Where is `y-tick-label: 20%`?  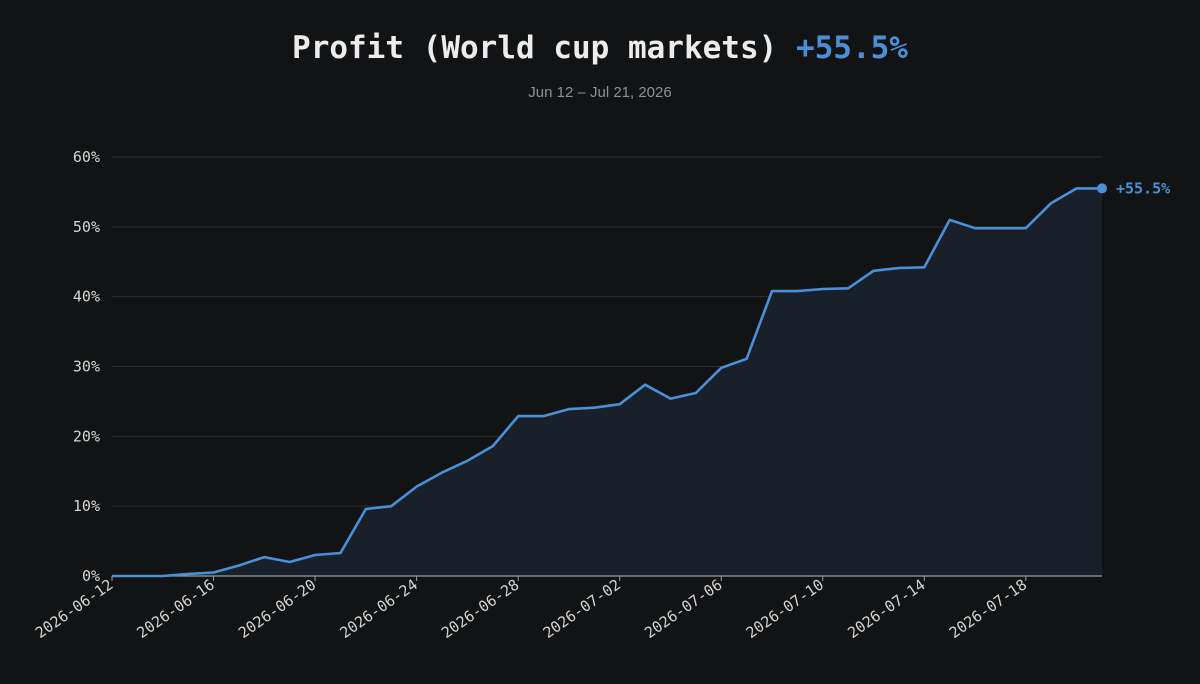 y-tick-label: 20% is located at coordinates (86, 436).